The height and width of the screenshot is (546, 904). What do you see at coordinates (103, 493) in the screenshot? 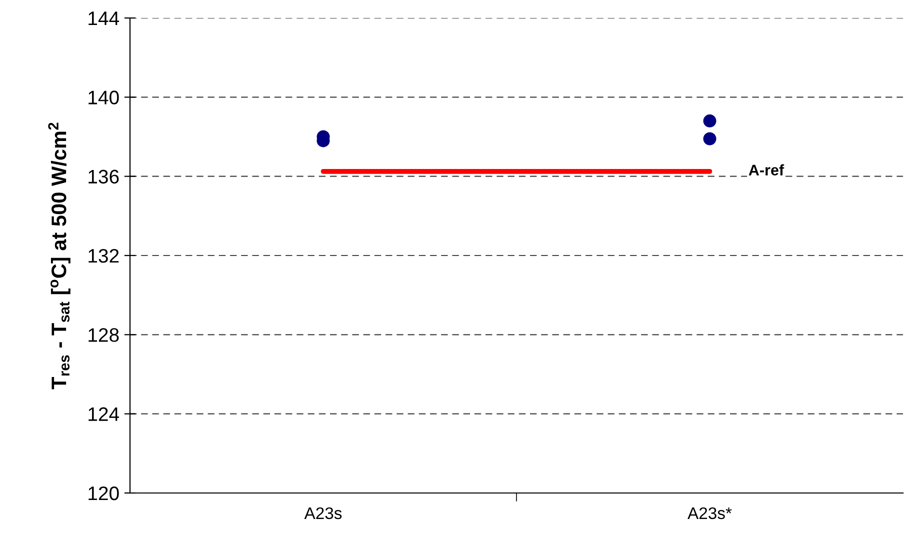
I see `y-tick-label: 120` at bounding box center [103, 493].